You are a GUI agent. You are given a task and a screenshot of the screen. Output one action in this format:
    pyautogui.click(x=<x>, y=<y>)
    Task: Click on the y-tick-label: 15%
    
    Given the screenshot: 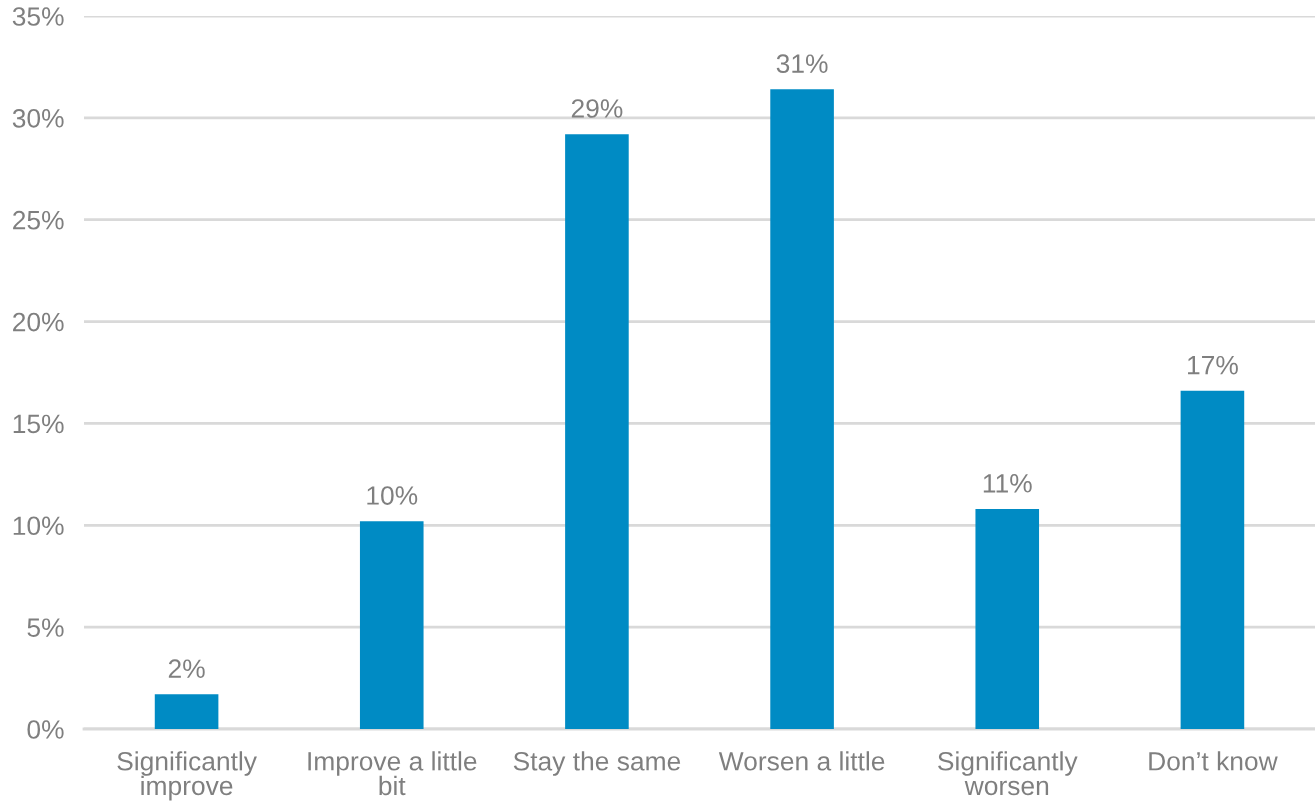 What is the action you would take?
    pyautogui.click(x=38, y=424)
    